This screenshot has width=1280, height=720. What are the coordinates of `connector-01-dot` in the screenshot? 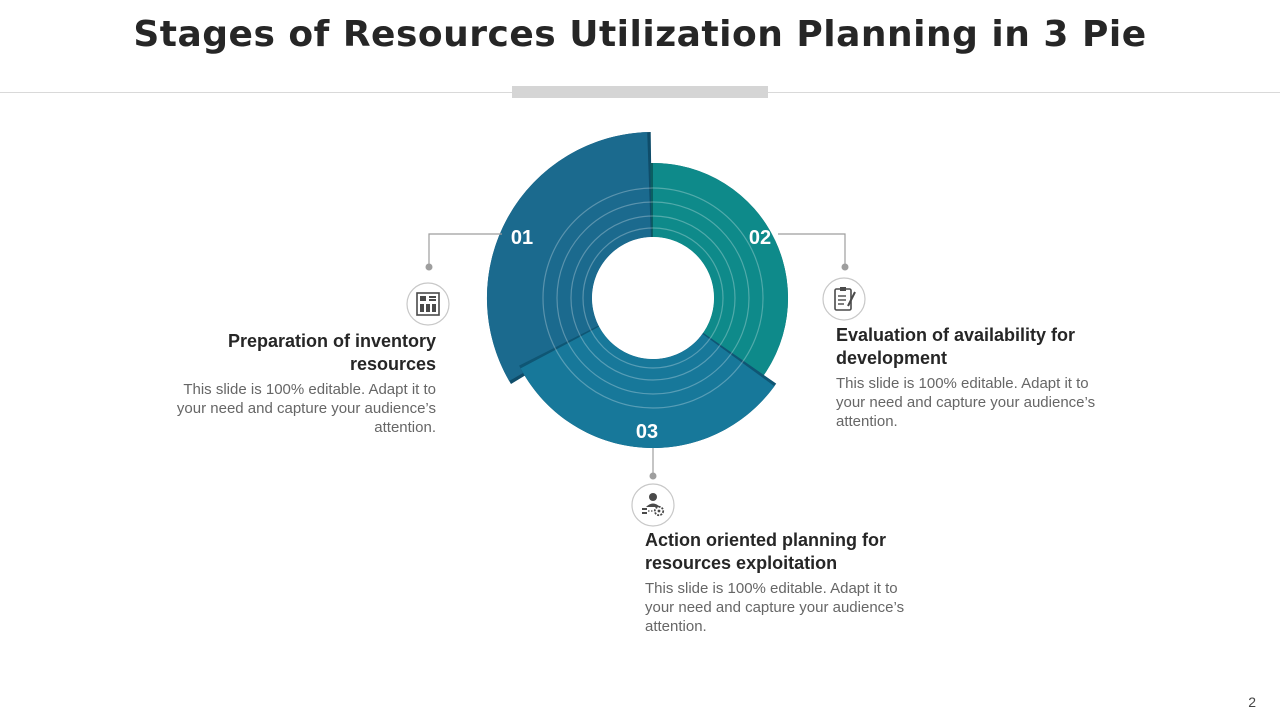 It's located at (429, 267).